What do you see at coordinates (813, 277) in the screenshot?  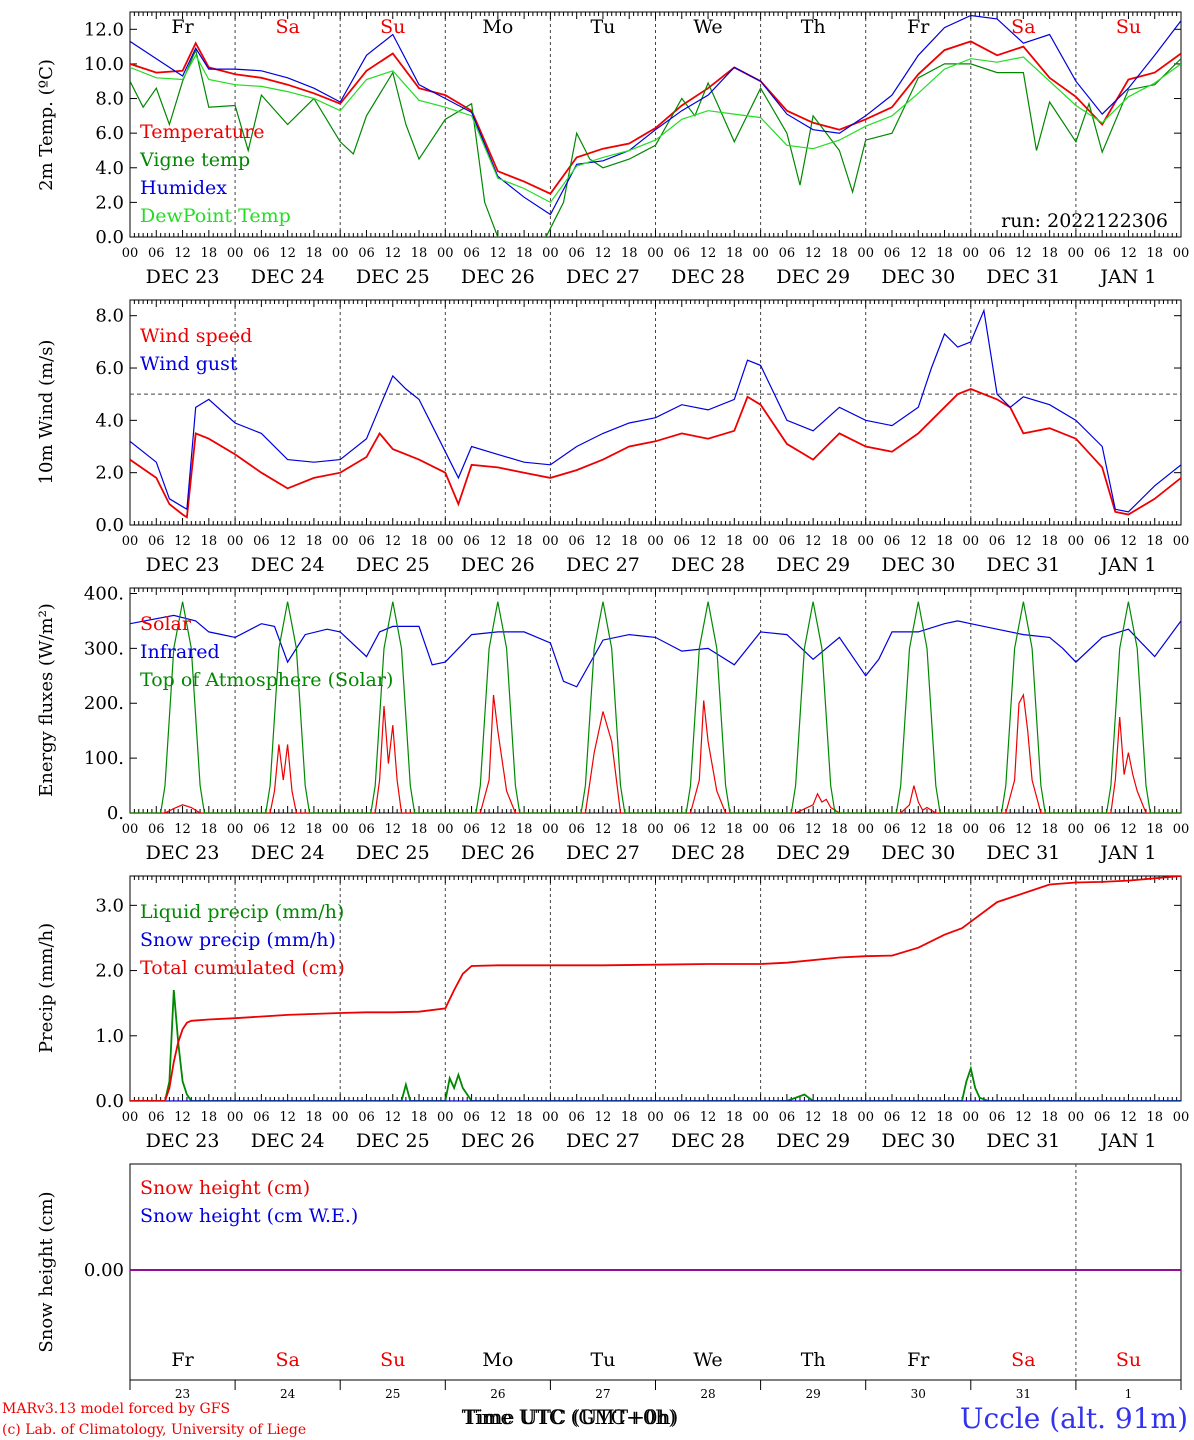 I see `date-label: DEC 29` at bounding box center [813, 277].